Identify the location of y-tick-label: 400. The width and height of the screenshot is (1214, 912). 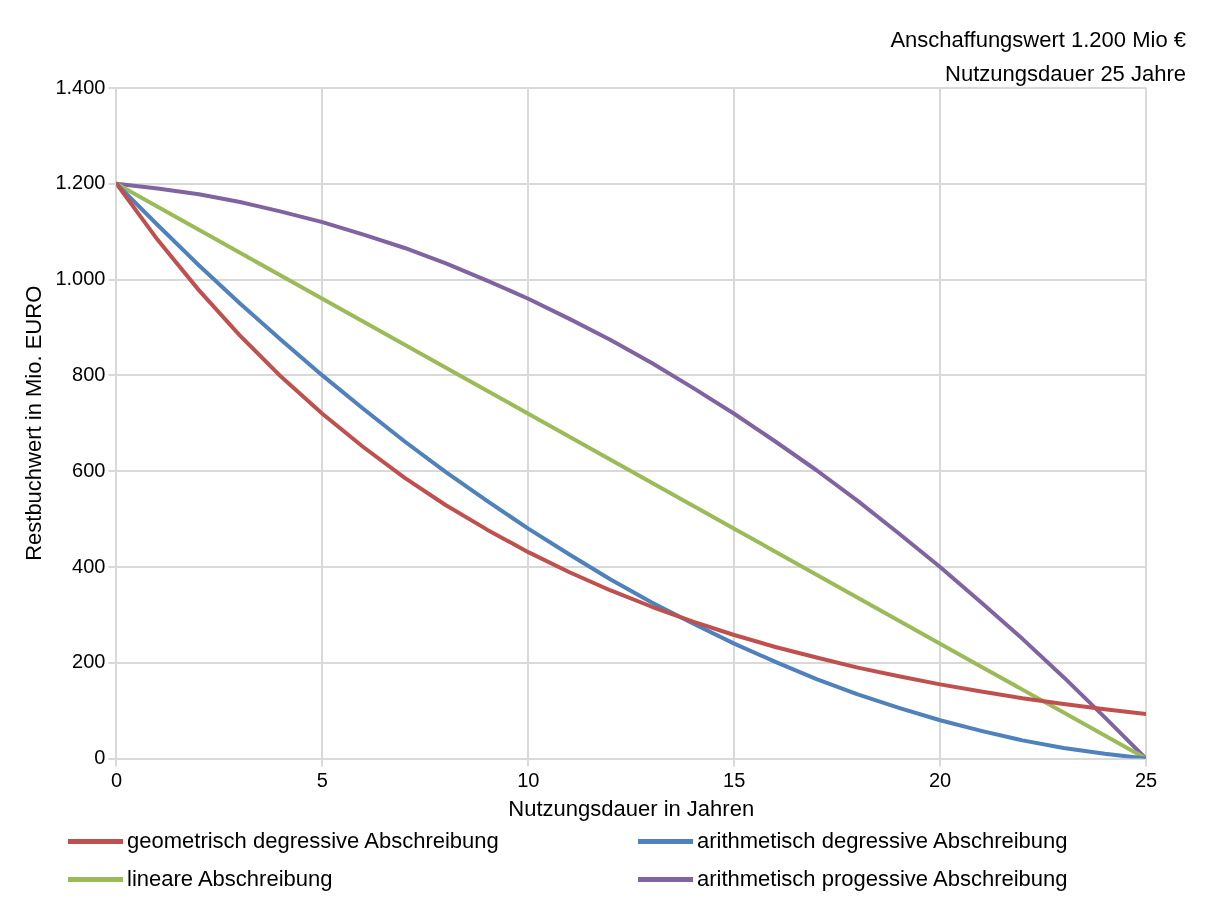
(89, 565).